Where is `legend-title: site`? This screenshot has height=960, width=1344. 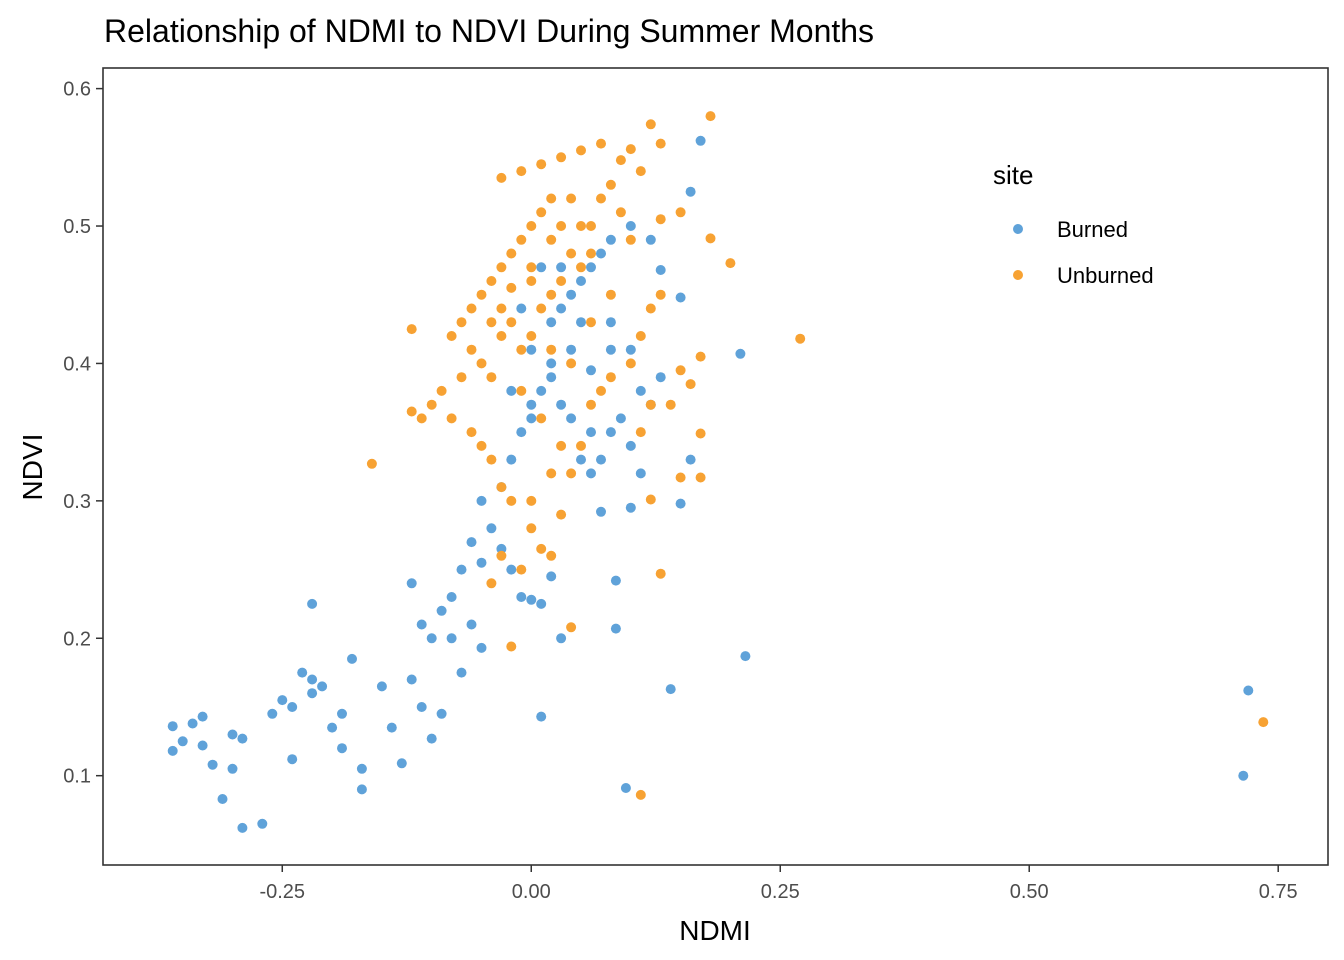 legend-title: site is located at coordinates (1013, 175).